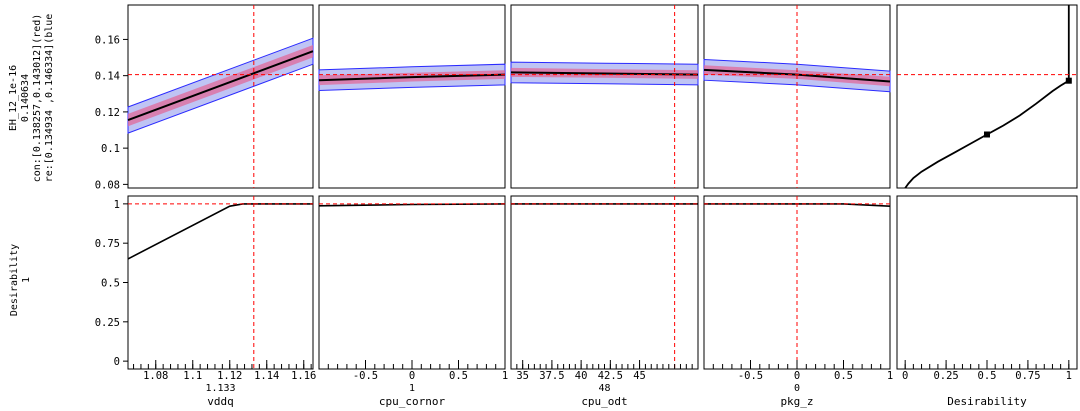 This screenshot has width=1080, height=411. I want to click on x-tick-label: 37.5, so click(551, 376).